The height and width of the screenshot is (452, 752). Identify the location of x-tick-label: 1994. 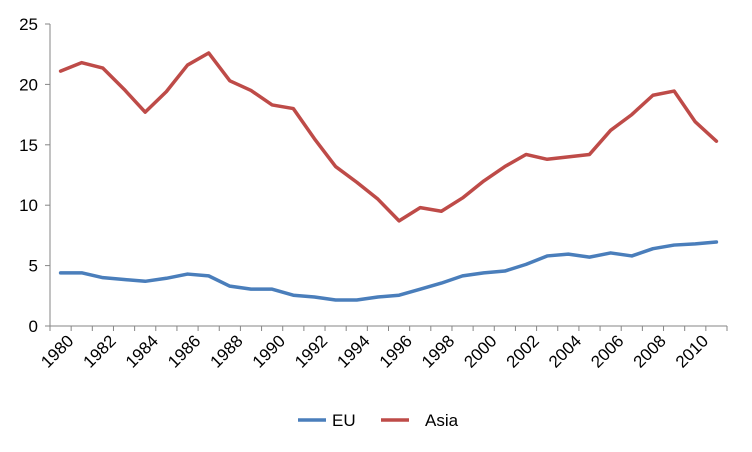
(353, 351).